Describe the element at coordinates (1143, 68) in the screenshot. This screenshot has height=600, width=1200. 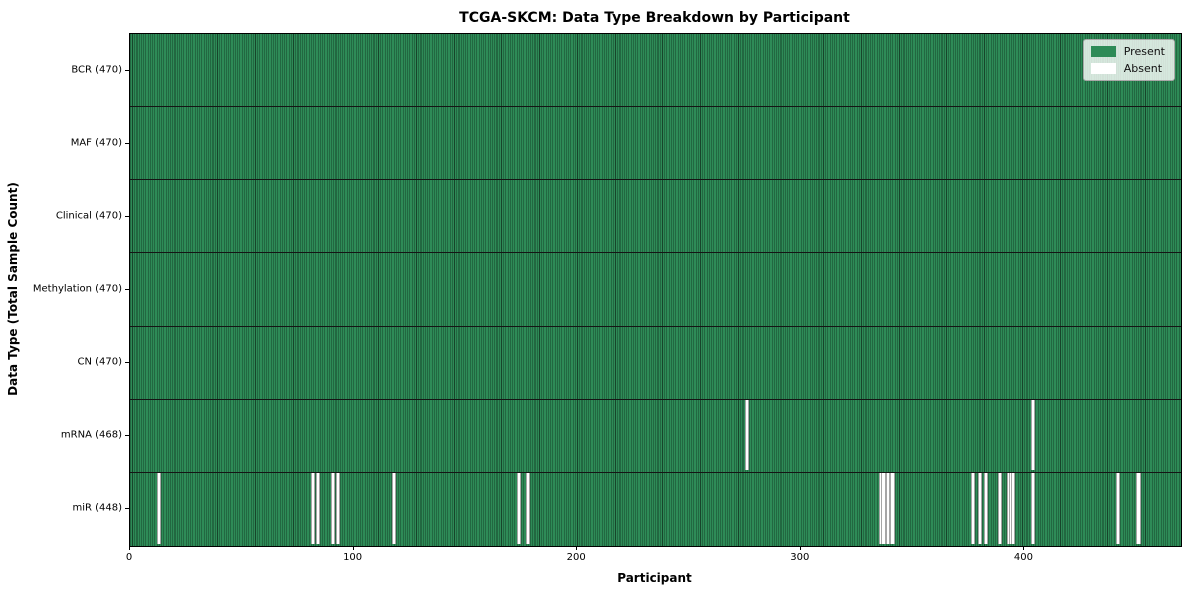
I see `legend-label-absent: Absent` at that location.